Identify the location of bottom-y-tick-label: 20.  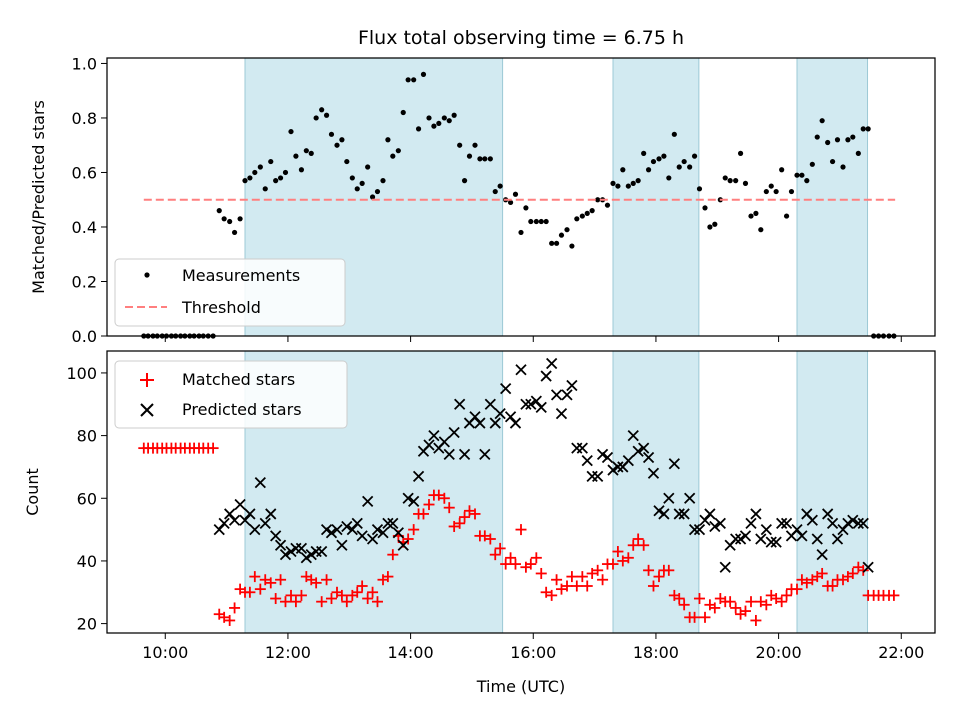
(87, 624).